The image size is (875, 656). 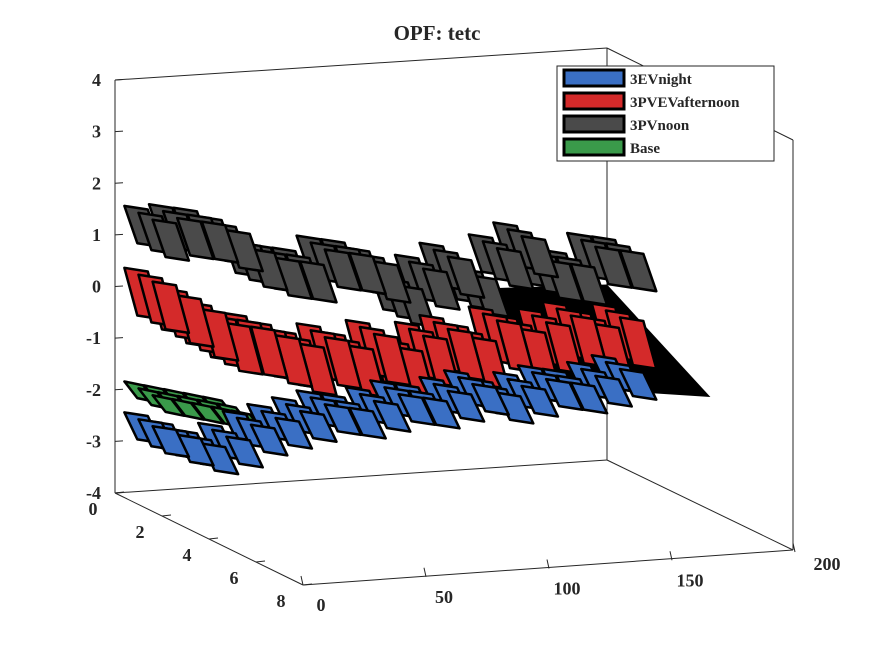 What do you see at coordinates (93, 441) in the screenshot?
I see `z-tick-label: -3` at bounding box center [93, 441].